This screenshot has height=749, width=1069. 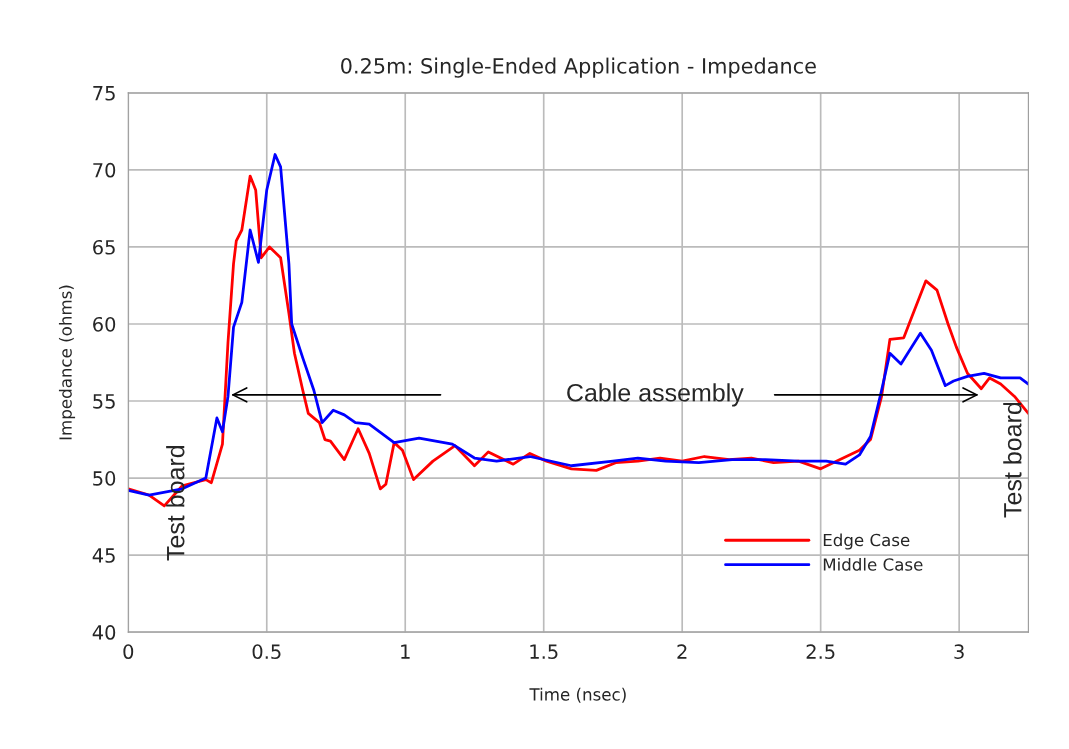 I want to click on y-tick-label: 70, so click(x=104, y=170).